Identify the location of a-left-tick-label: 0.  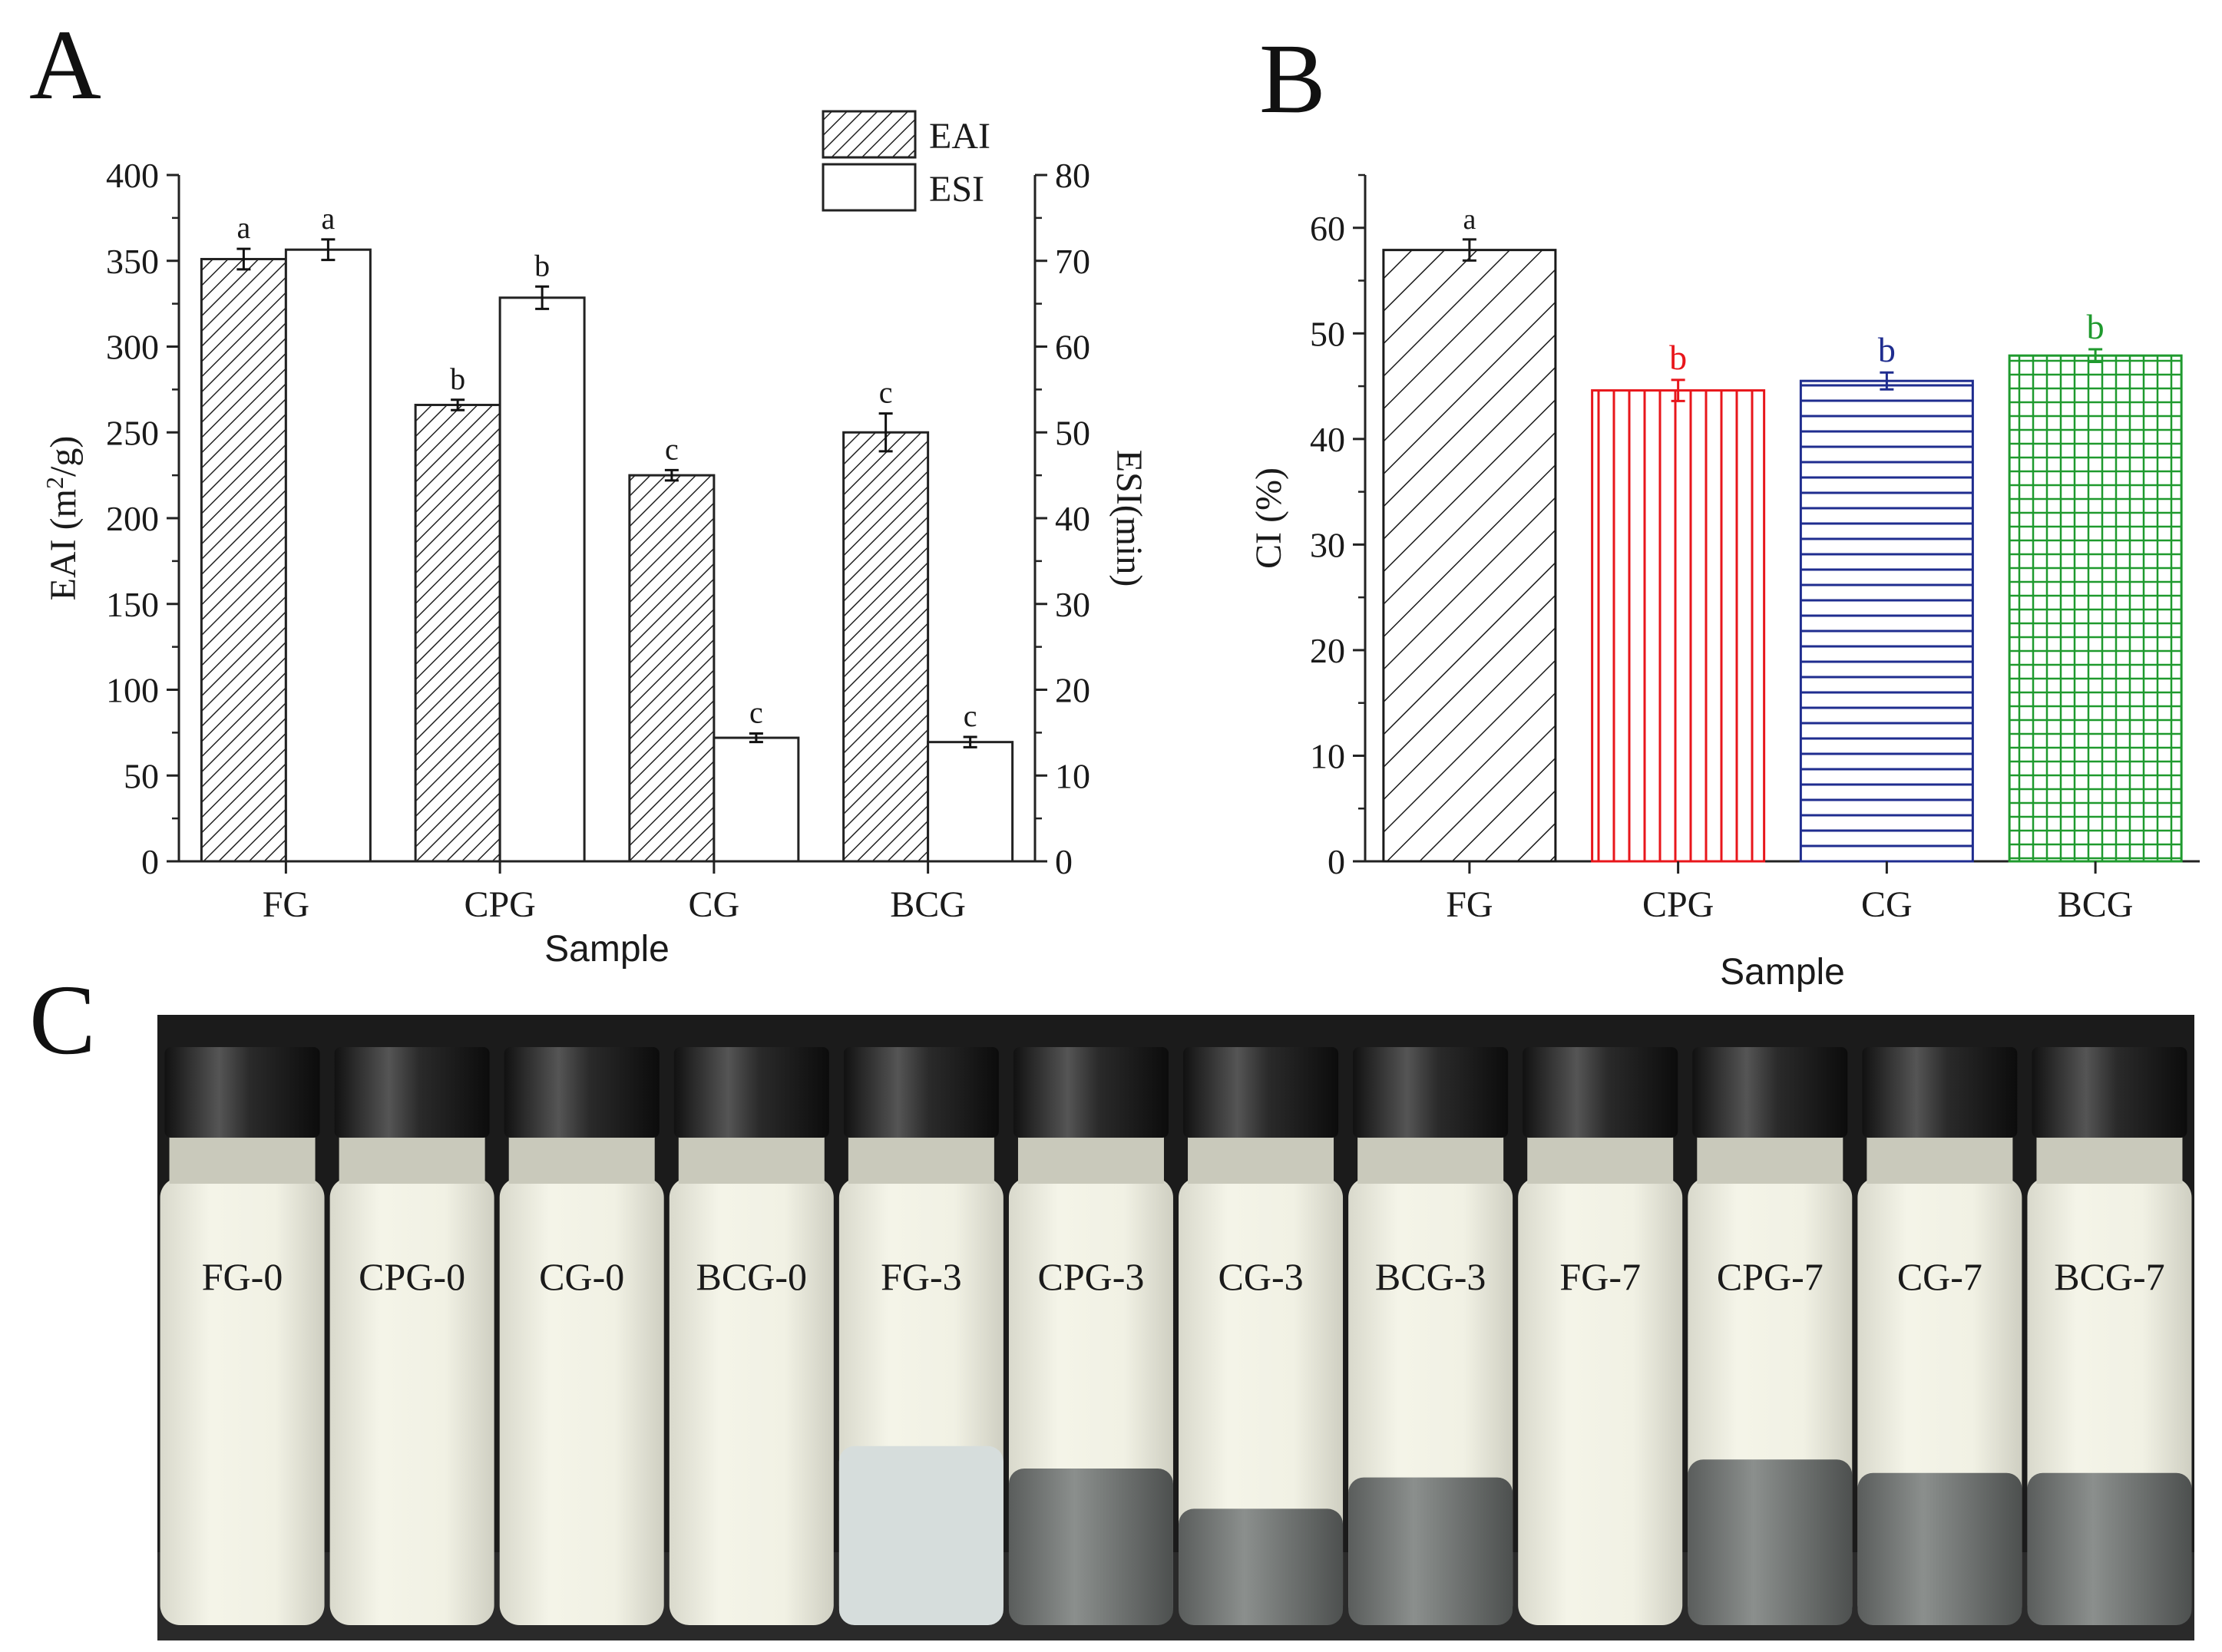
(150, 861).